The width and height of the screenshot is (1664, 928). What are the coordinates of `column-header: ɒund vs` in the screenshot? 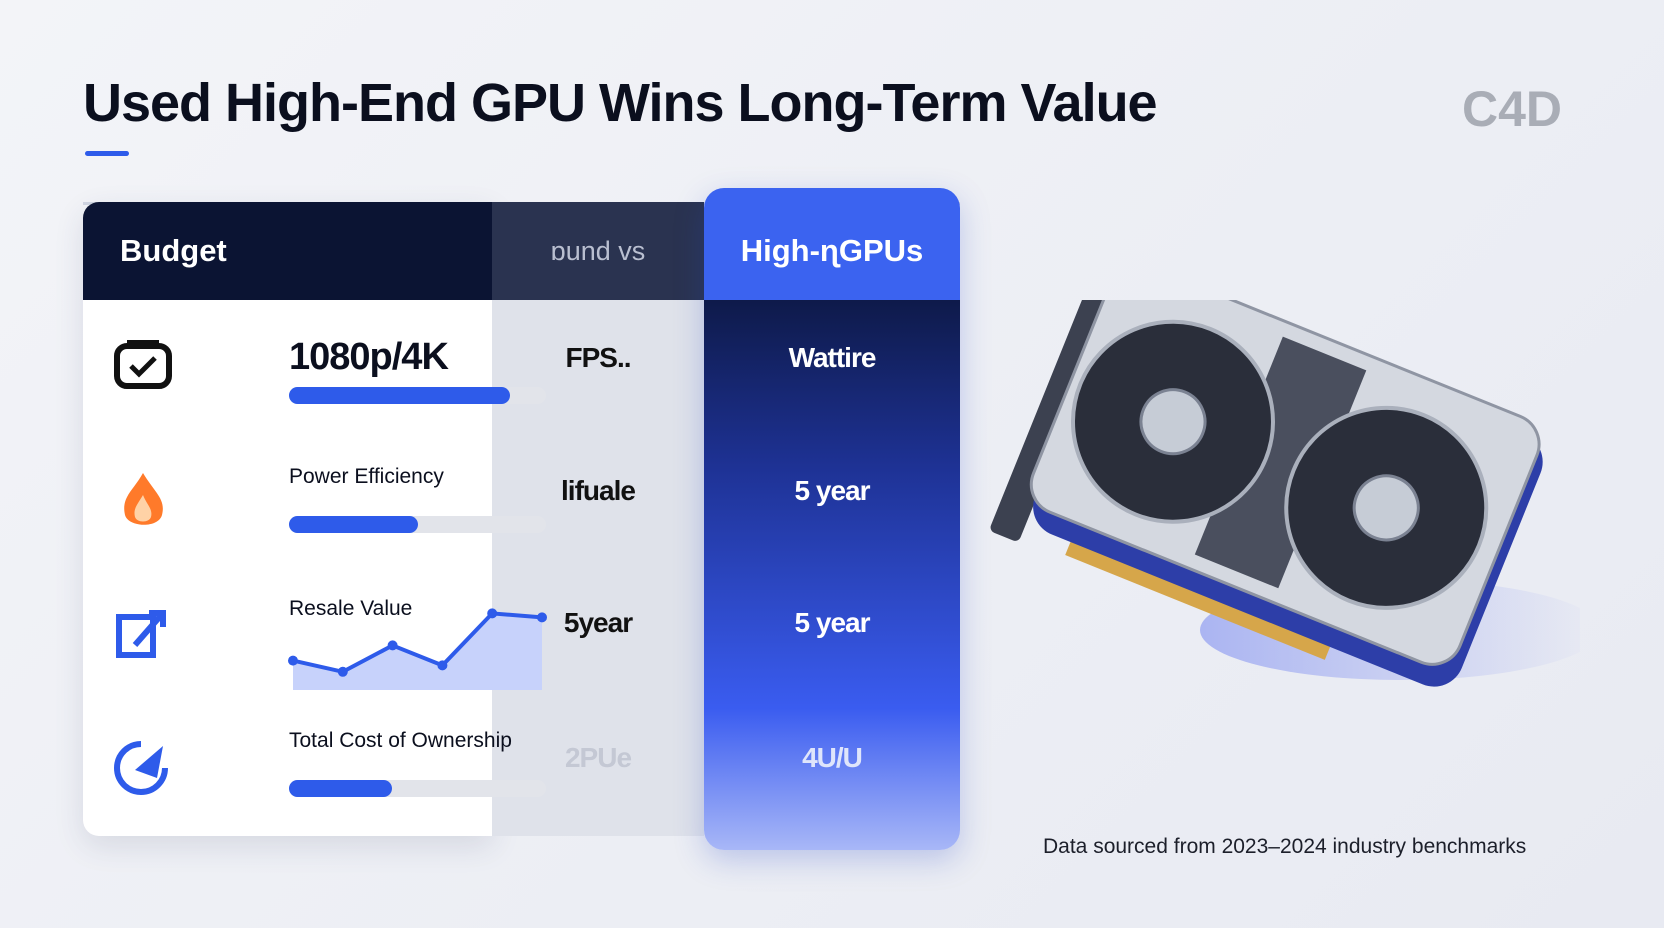 It's located at (598, 250).